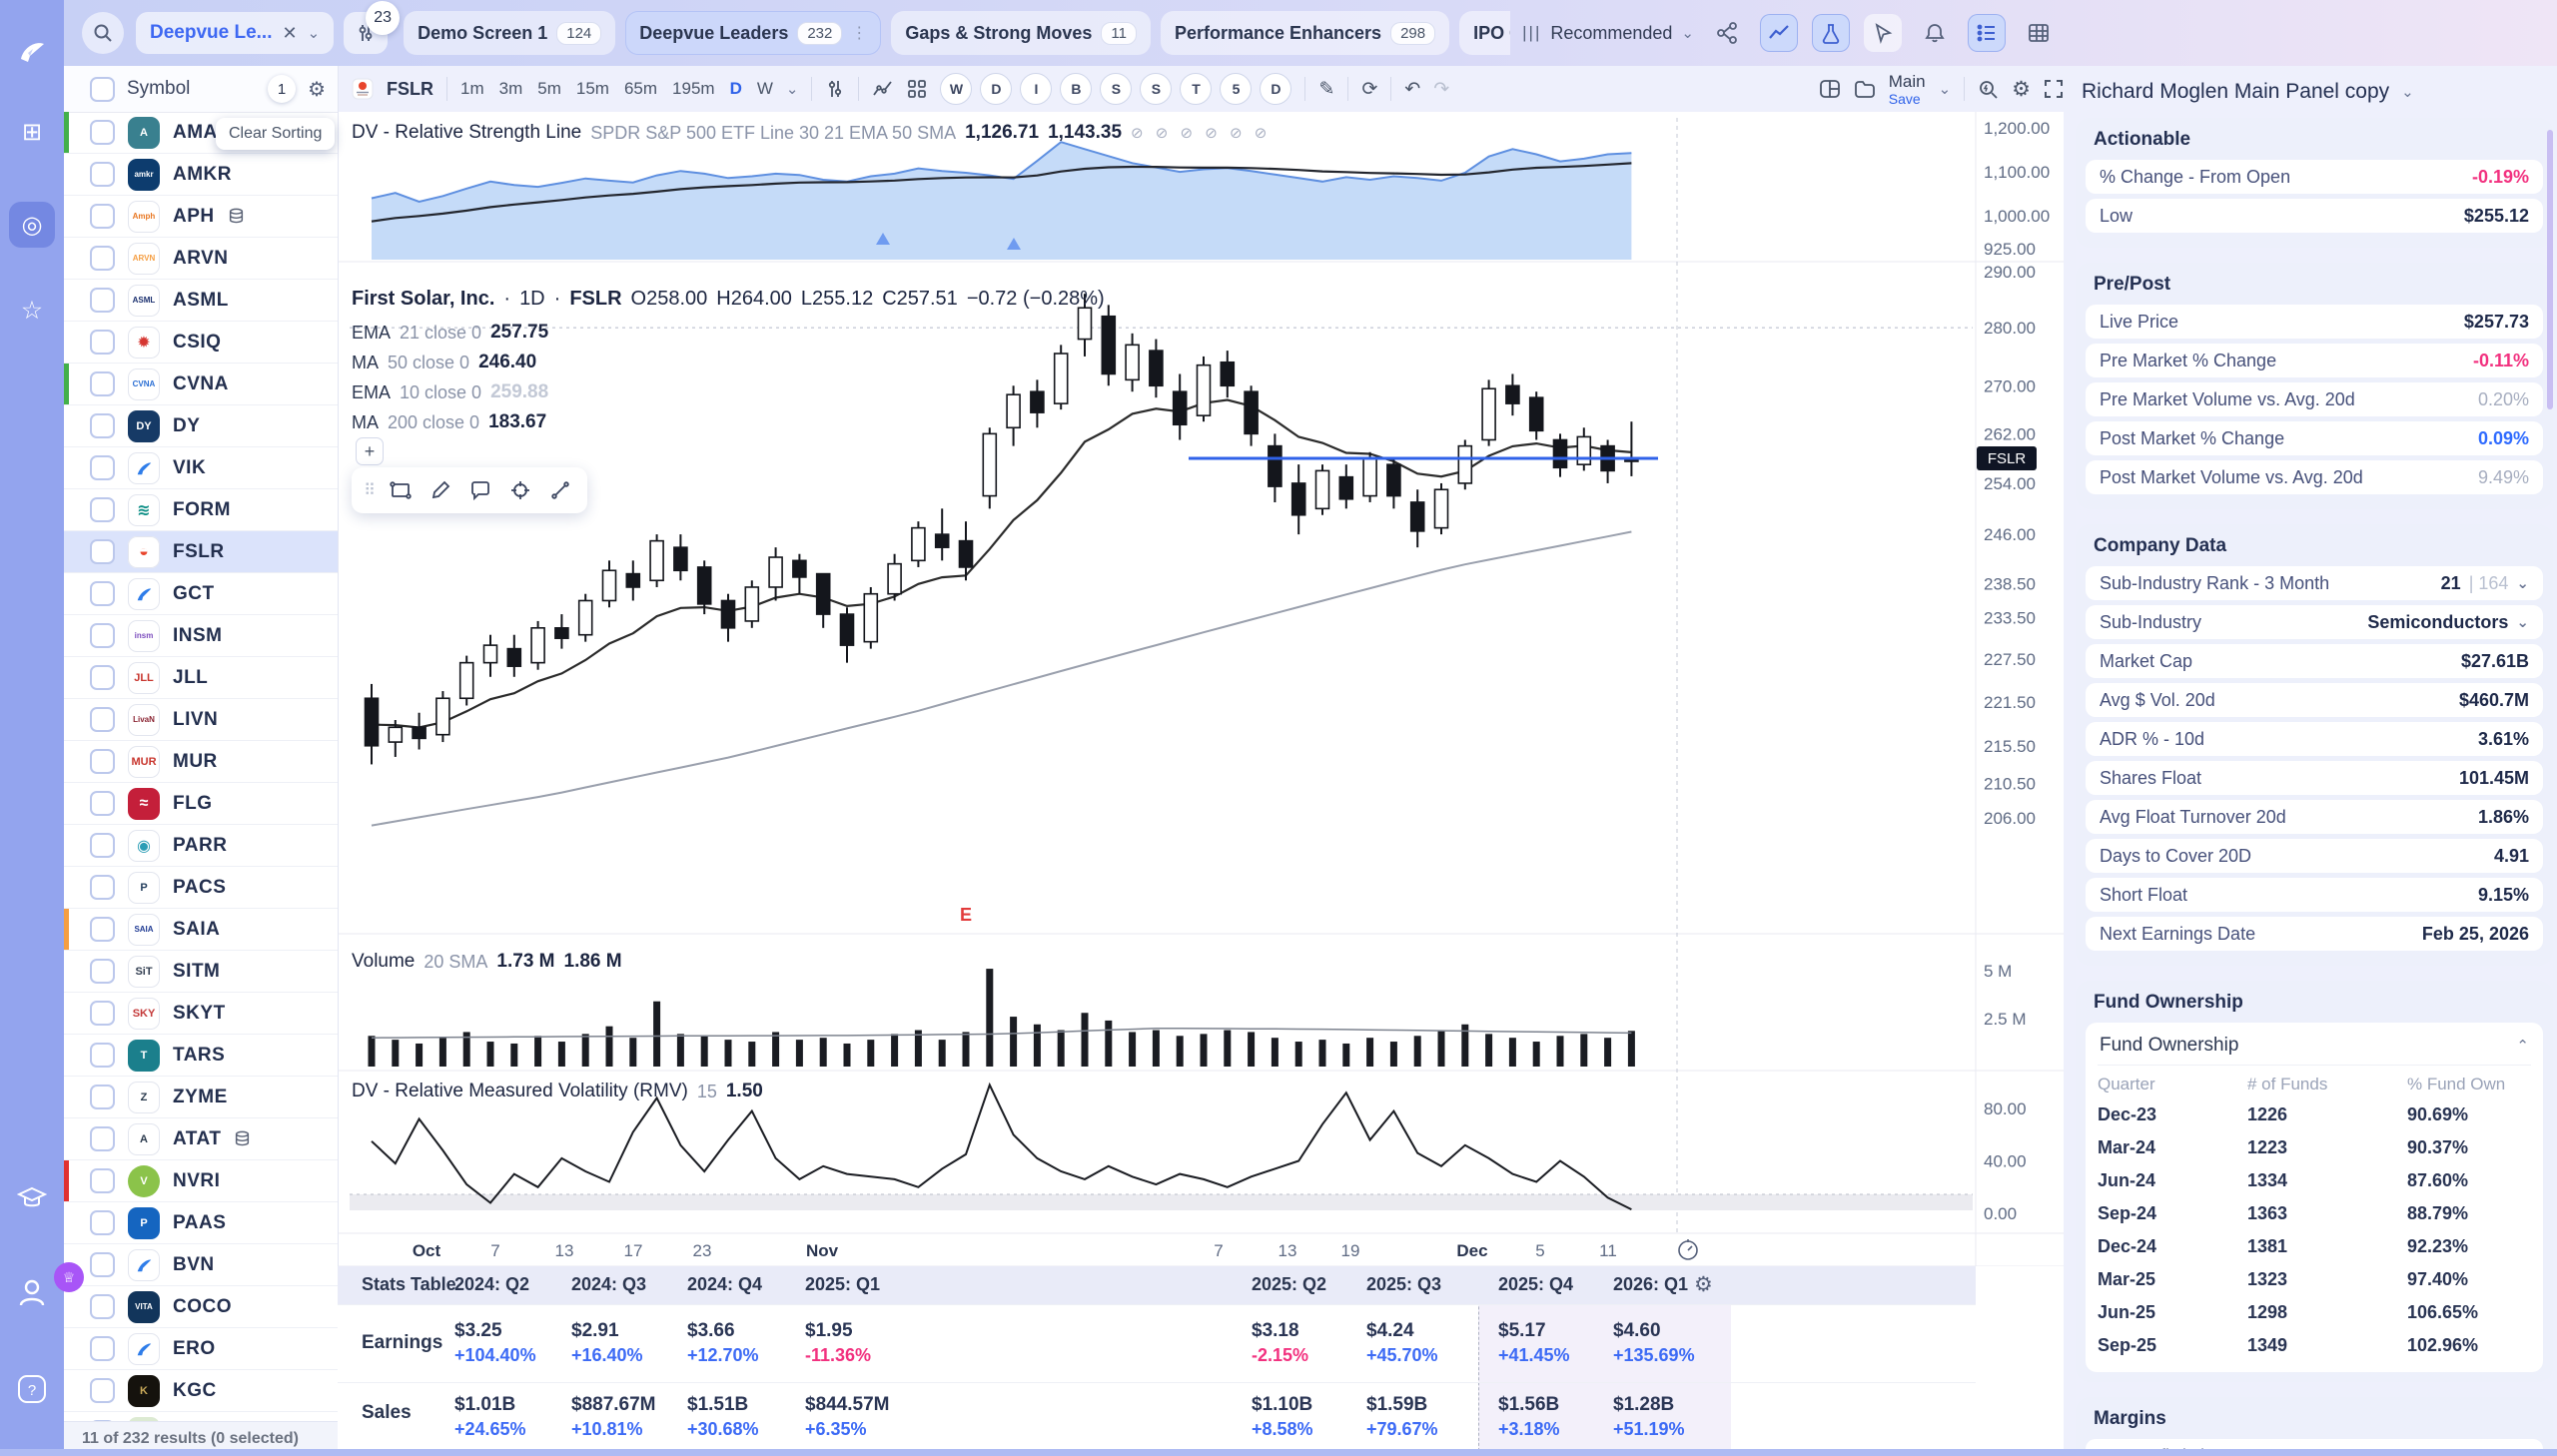 The image size is (2557, 1456). Describe the element at coordinates (444, 362) in the screenshot. I see `indicator-row-ma-1: MA 50 close 0 246.40` at that location.